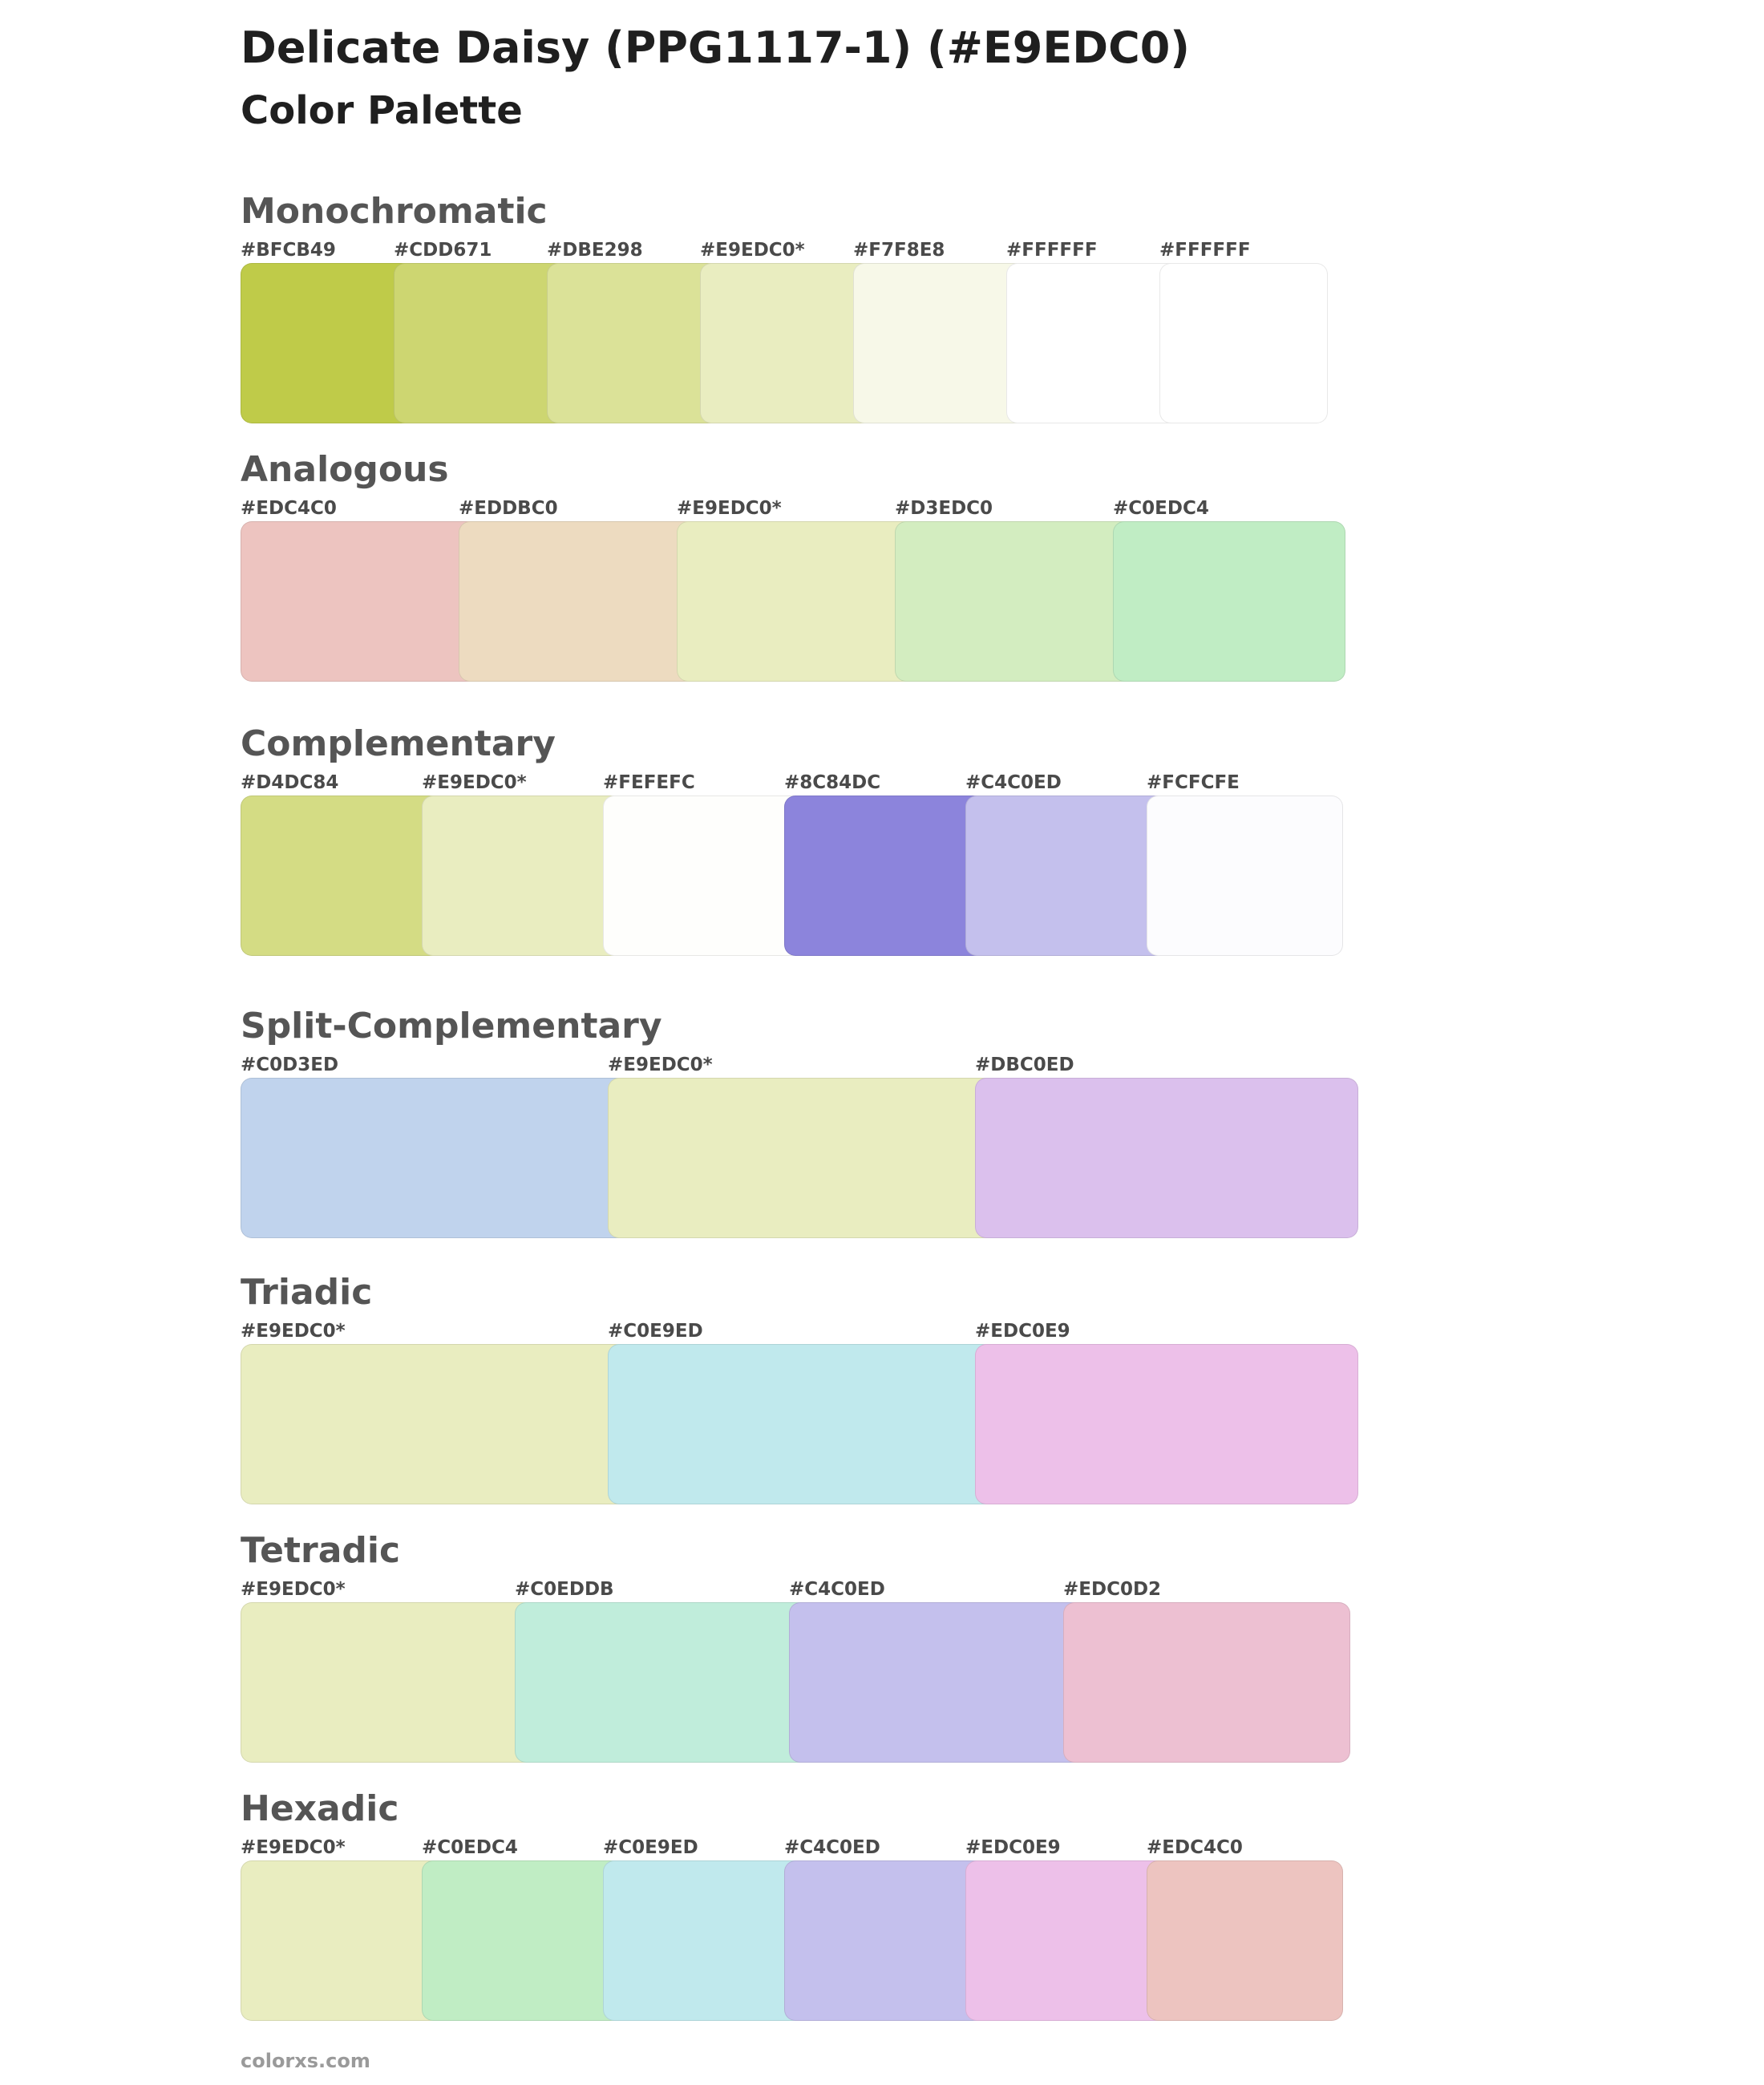  Describe the element at coordinates (595, 250) in the screenshot. I see `swatch-hex-label: #DBE298` at that location.